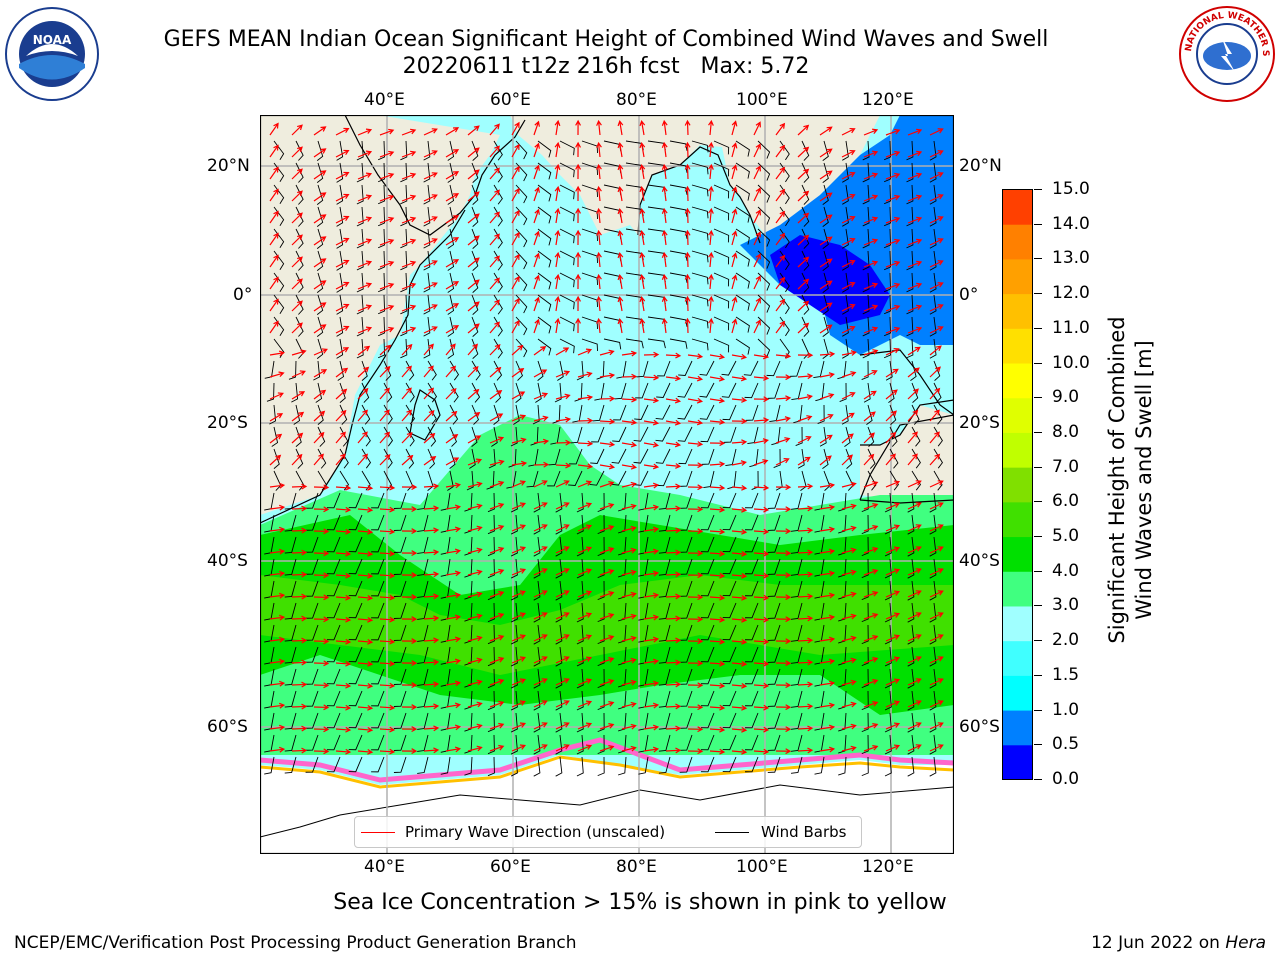 This screenshot has height=960, width=1280. I want to click on lon-tick-bottom-80e: 80°E, so click(636, 867).